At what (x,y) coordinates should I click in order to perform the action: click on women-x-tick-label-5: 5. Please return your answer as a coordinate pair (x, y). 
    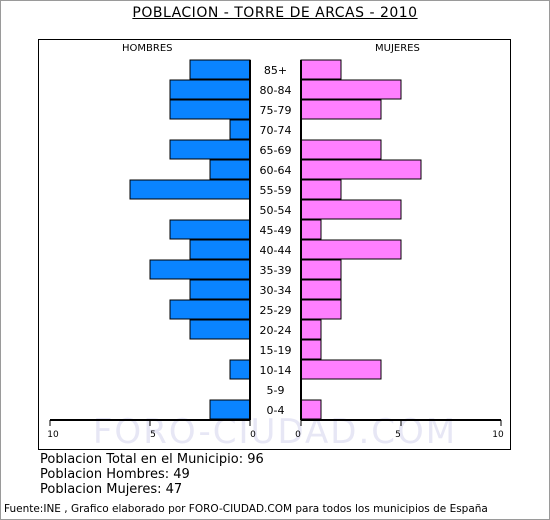
    Looking at the image, I should click on (398, 435).